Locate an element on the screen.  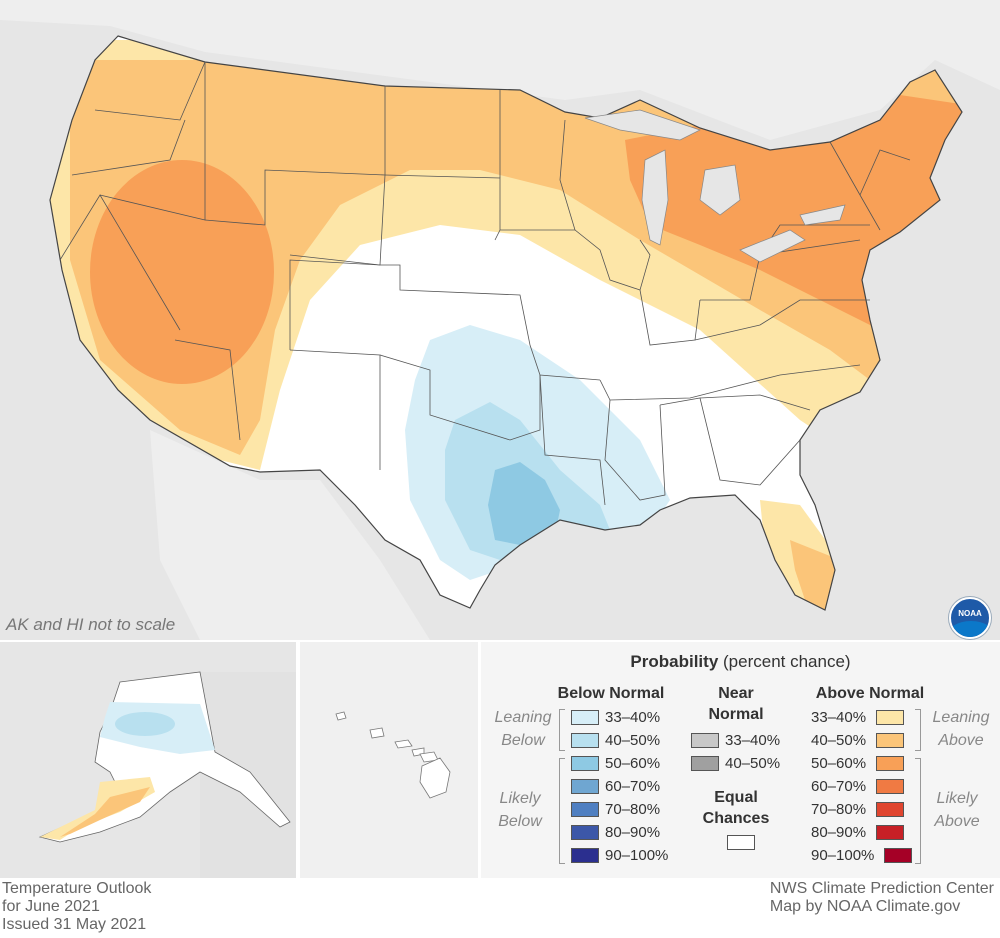
great-lakes is located at coordinates (715, 186).